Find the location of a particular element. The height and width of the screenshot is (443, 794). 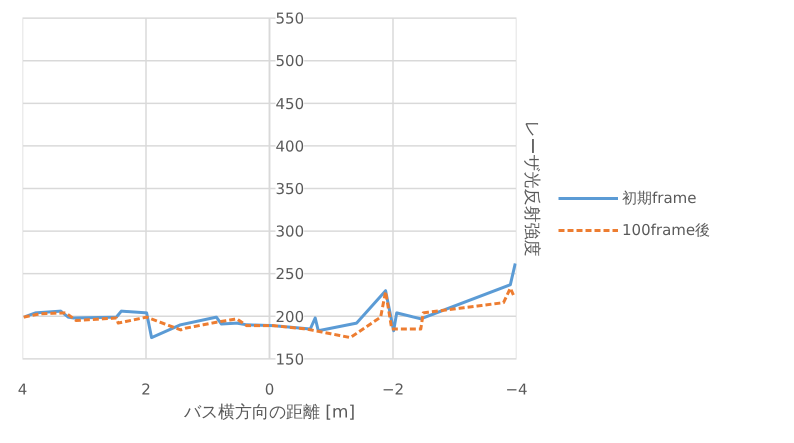

y-axis-title: レーザ光反射強度 is located at coordinates (532, 188).